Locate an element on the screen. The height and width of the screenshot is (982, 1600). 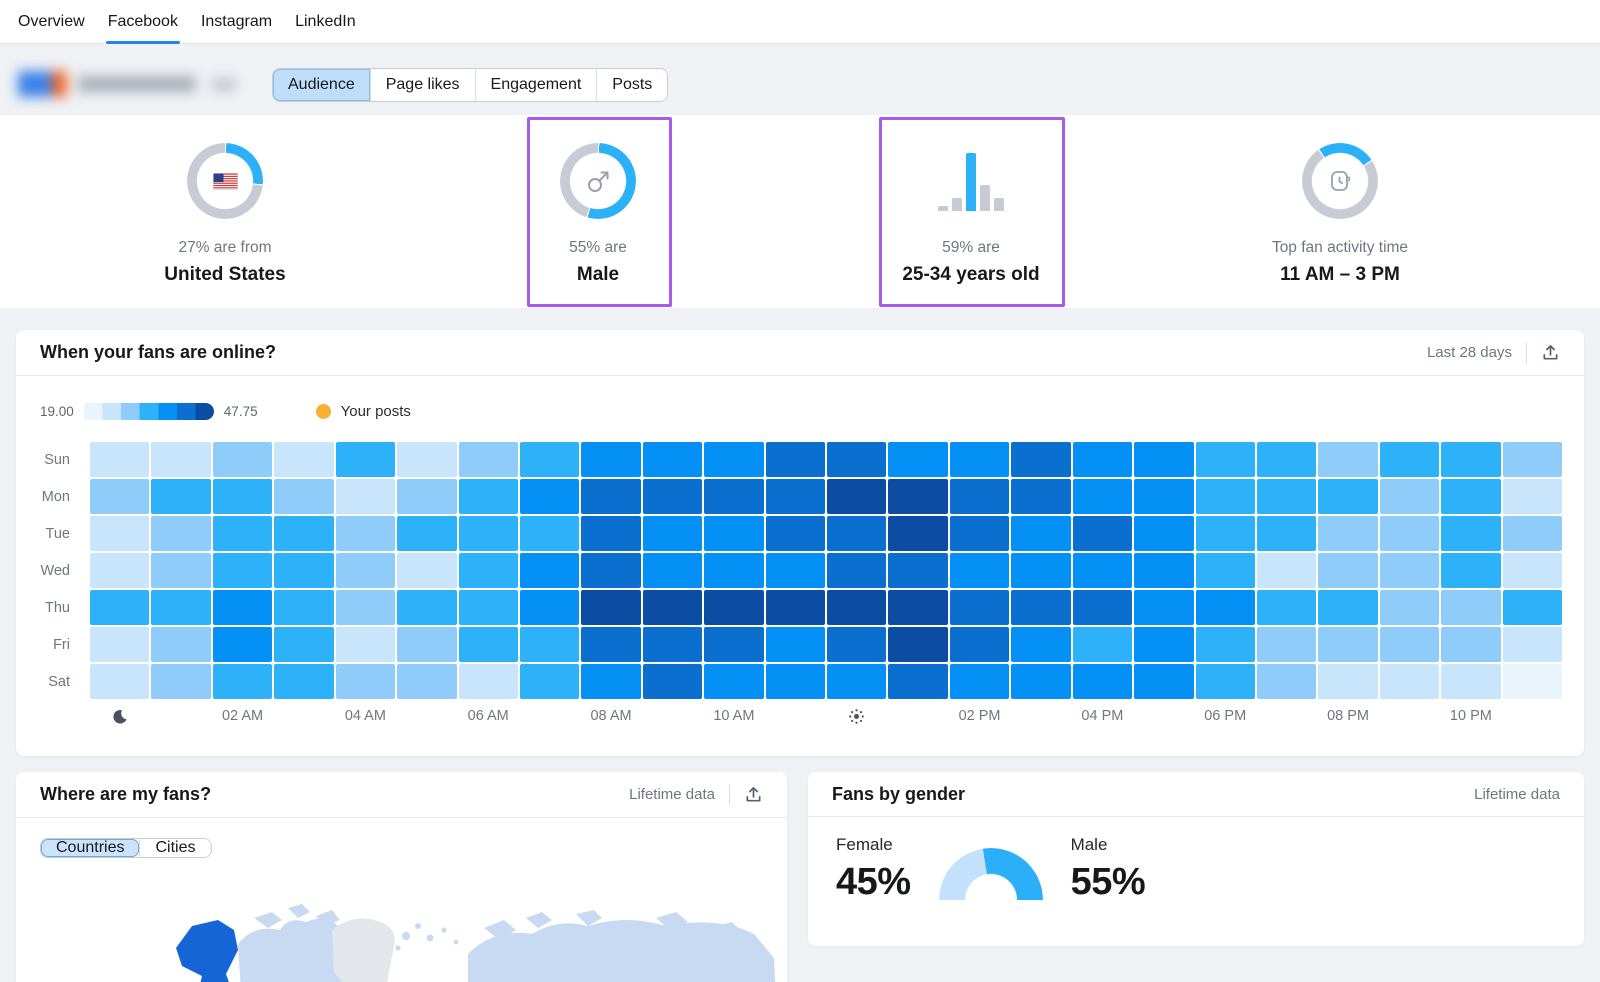
geo-tab-countries: Countries is located at coordinates (90, 848).